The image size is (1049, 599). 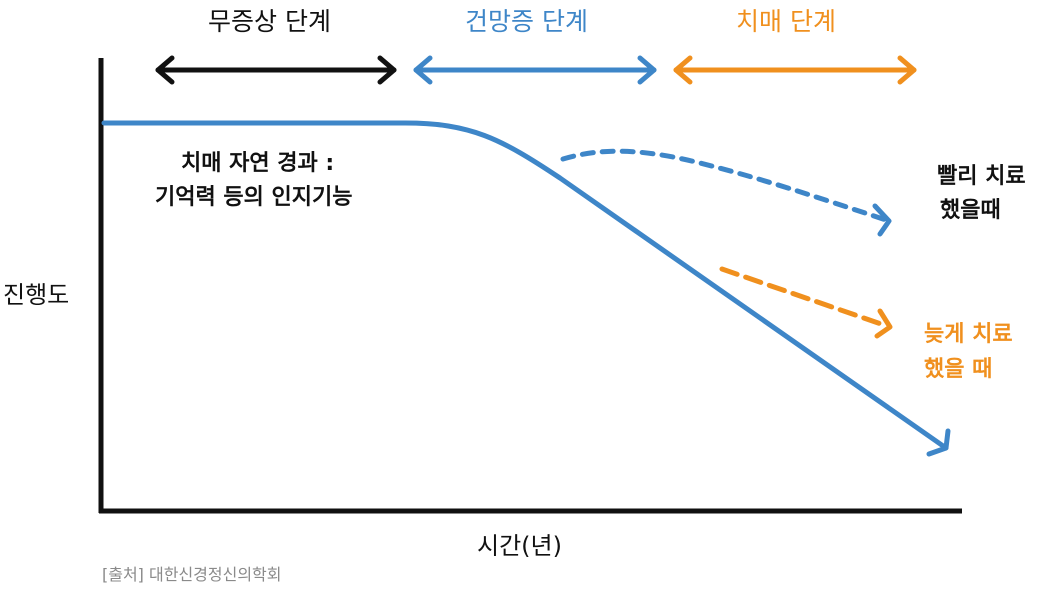 I want to click on amnesia-stage-label: 건망증 단계, so click(x=526, y=21).